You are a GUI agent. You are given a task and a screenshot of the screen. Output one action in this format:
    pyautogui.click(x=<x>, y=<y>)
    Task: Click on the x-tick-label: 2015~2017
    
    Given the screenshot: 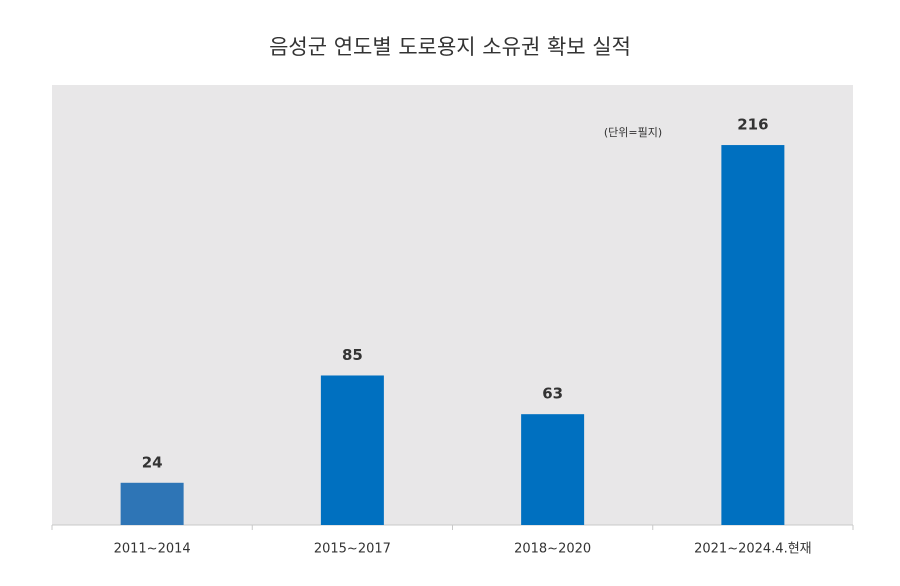 What is the action you would take?
    pyautogui.click(x=352, y=549)
    